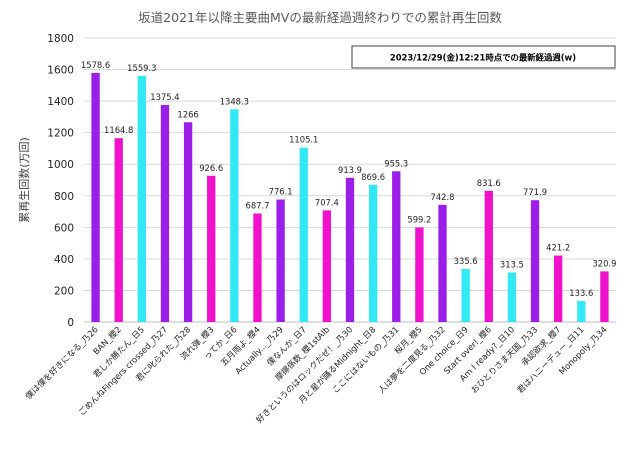  What do you see at coordinates (604, 263) in the screenshot?
I see `data-label: 320.9` at bounding box center [604, 263].